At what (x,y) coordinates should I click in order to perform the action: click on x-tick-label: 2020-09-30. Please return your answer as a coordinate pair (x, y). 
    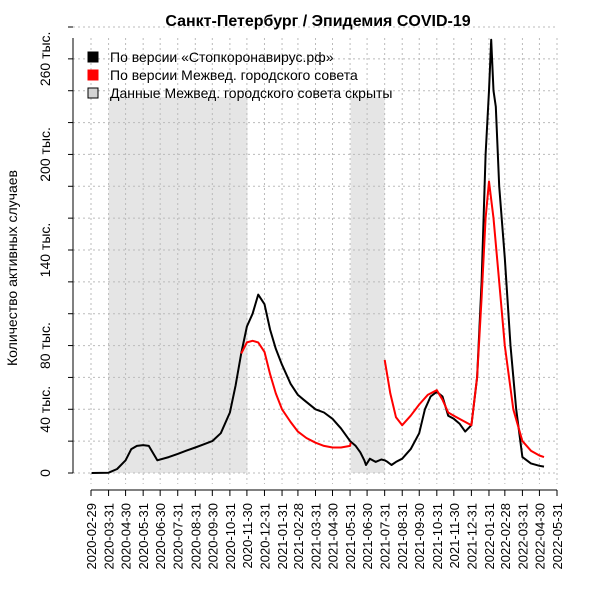
    Looking at the image, I should click on (212, 536).